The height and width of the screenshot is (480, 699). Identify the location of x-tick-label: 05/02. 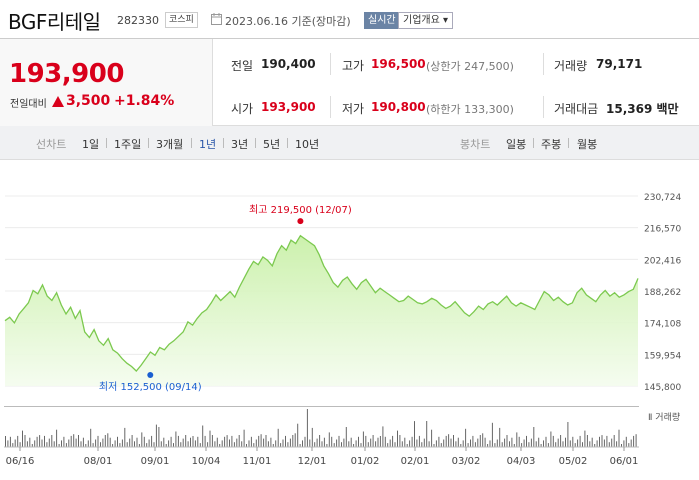
(573, 461).